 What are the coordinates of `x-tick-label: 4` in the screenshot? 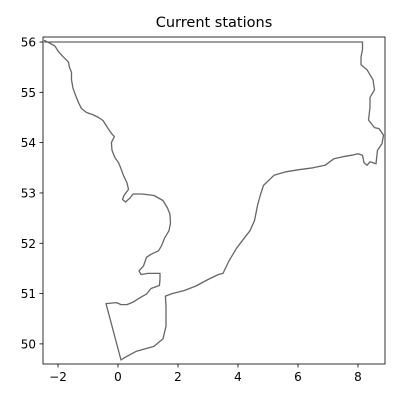 It's located at (238, 377).